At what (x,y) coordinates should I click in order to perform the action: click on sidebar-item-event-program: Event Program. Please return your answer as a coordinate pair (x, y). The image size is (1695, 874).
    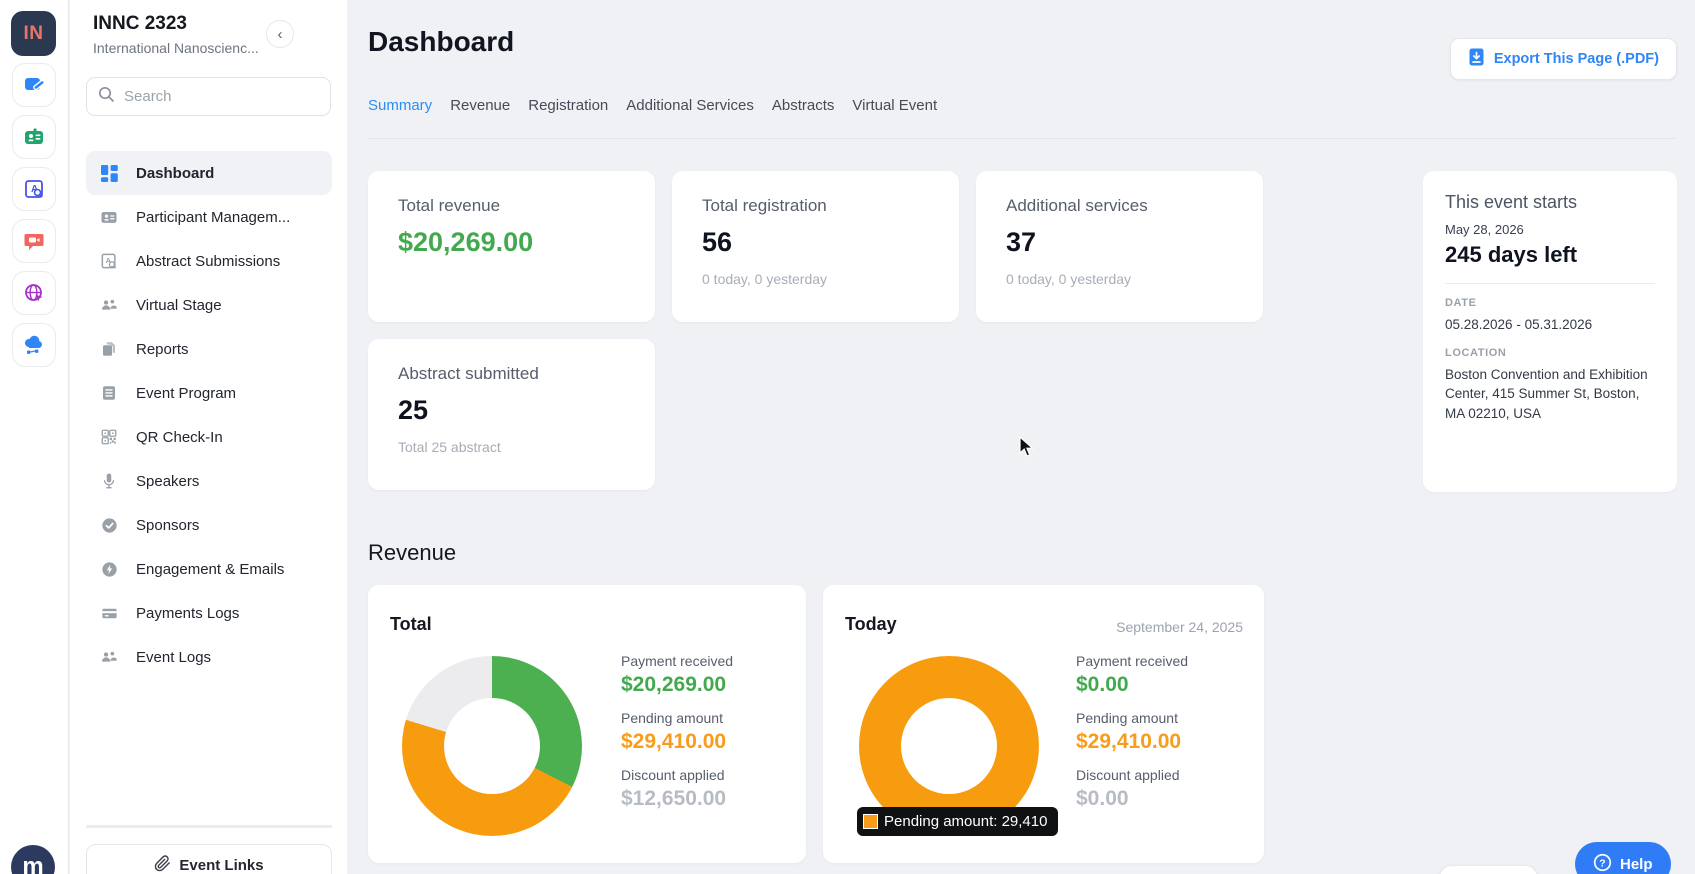
    Looking at the image, I should click on (209, 393).